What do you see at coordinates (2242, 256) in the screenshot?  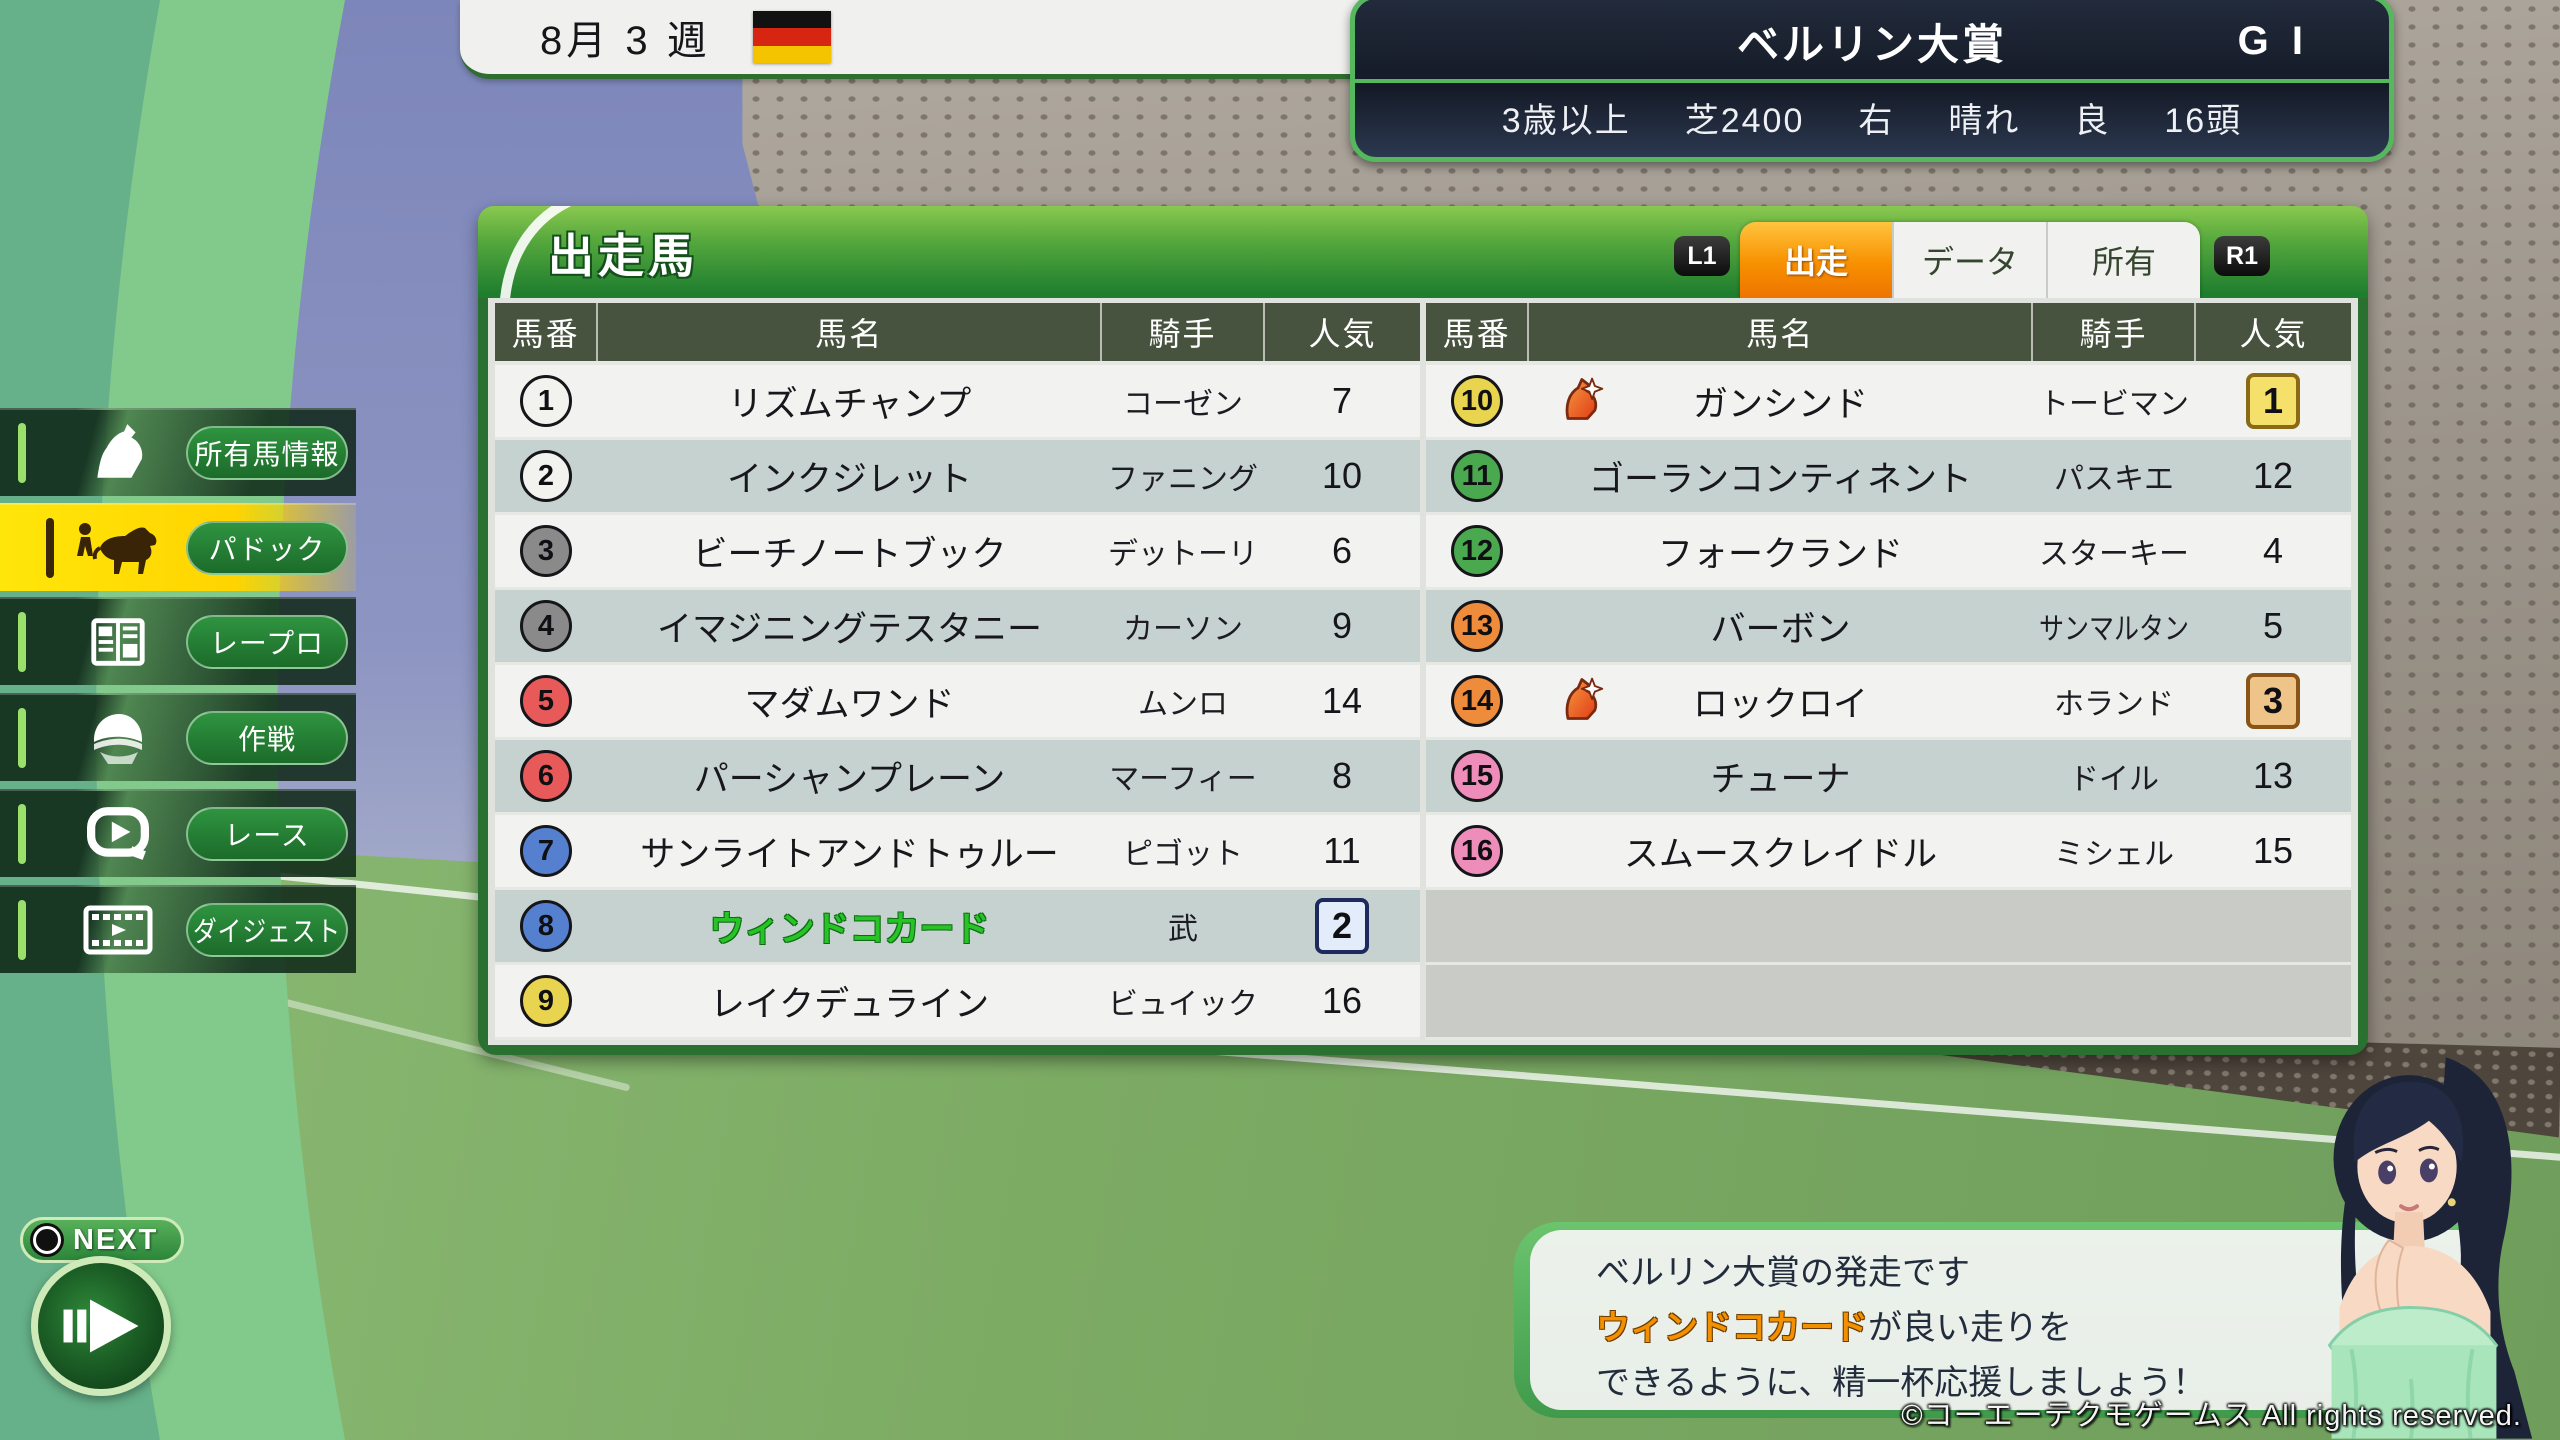 I see `r1-button-hint: R1` at bounding box center [2242, 256].